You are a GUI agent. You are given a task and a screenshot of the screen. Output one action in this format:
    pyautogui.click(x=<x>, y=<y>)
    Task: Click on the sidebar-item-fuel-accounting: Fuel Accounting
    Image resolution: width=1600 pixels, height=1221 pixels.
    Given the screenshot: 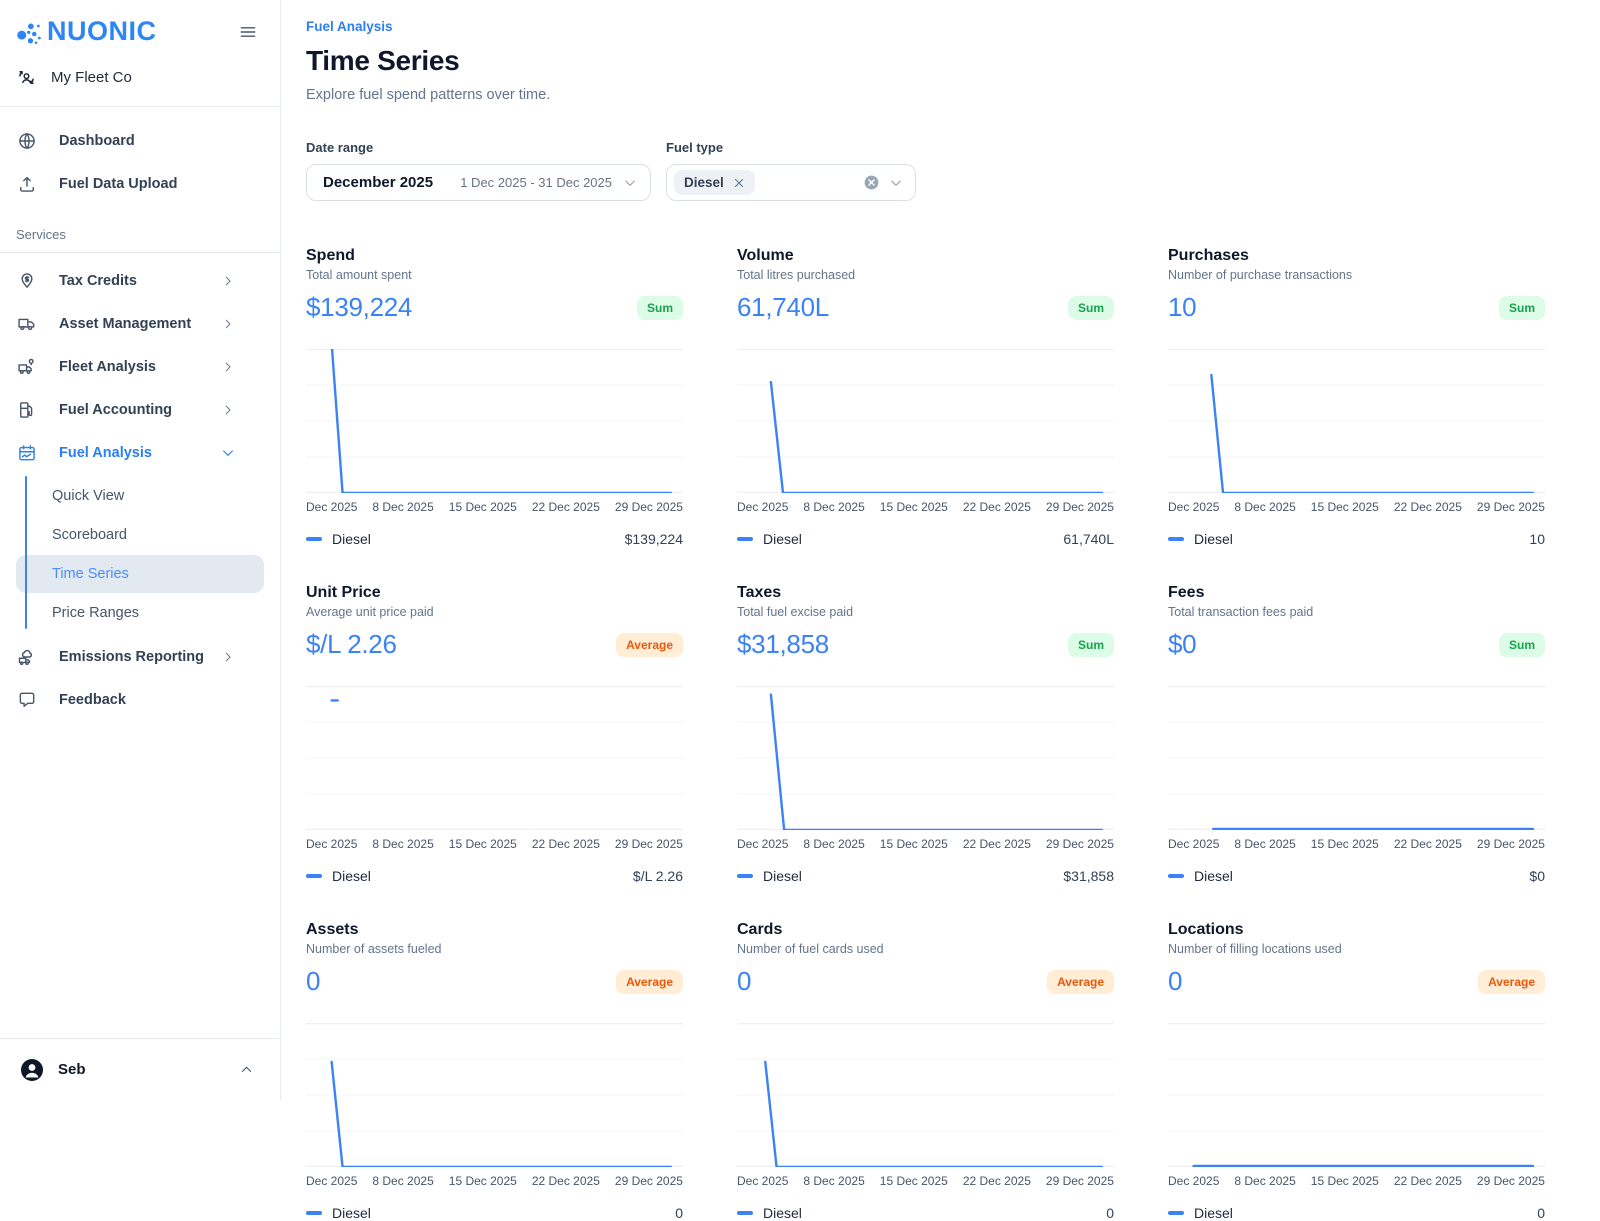 What is the action you would take?
    pyautogui.click(x=140, y=409)
    